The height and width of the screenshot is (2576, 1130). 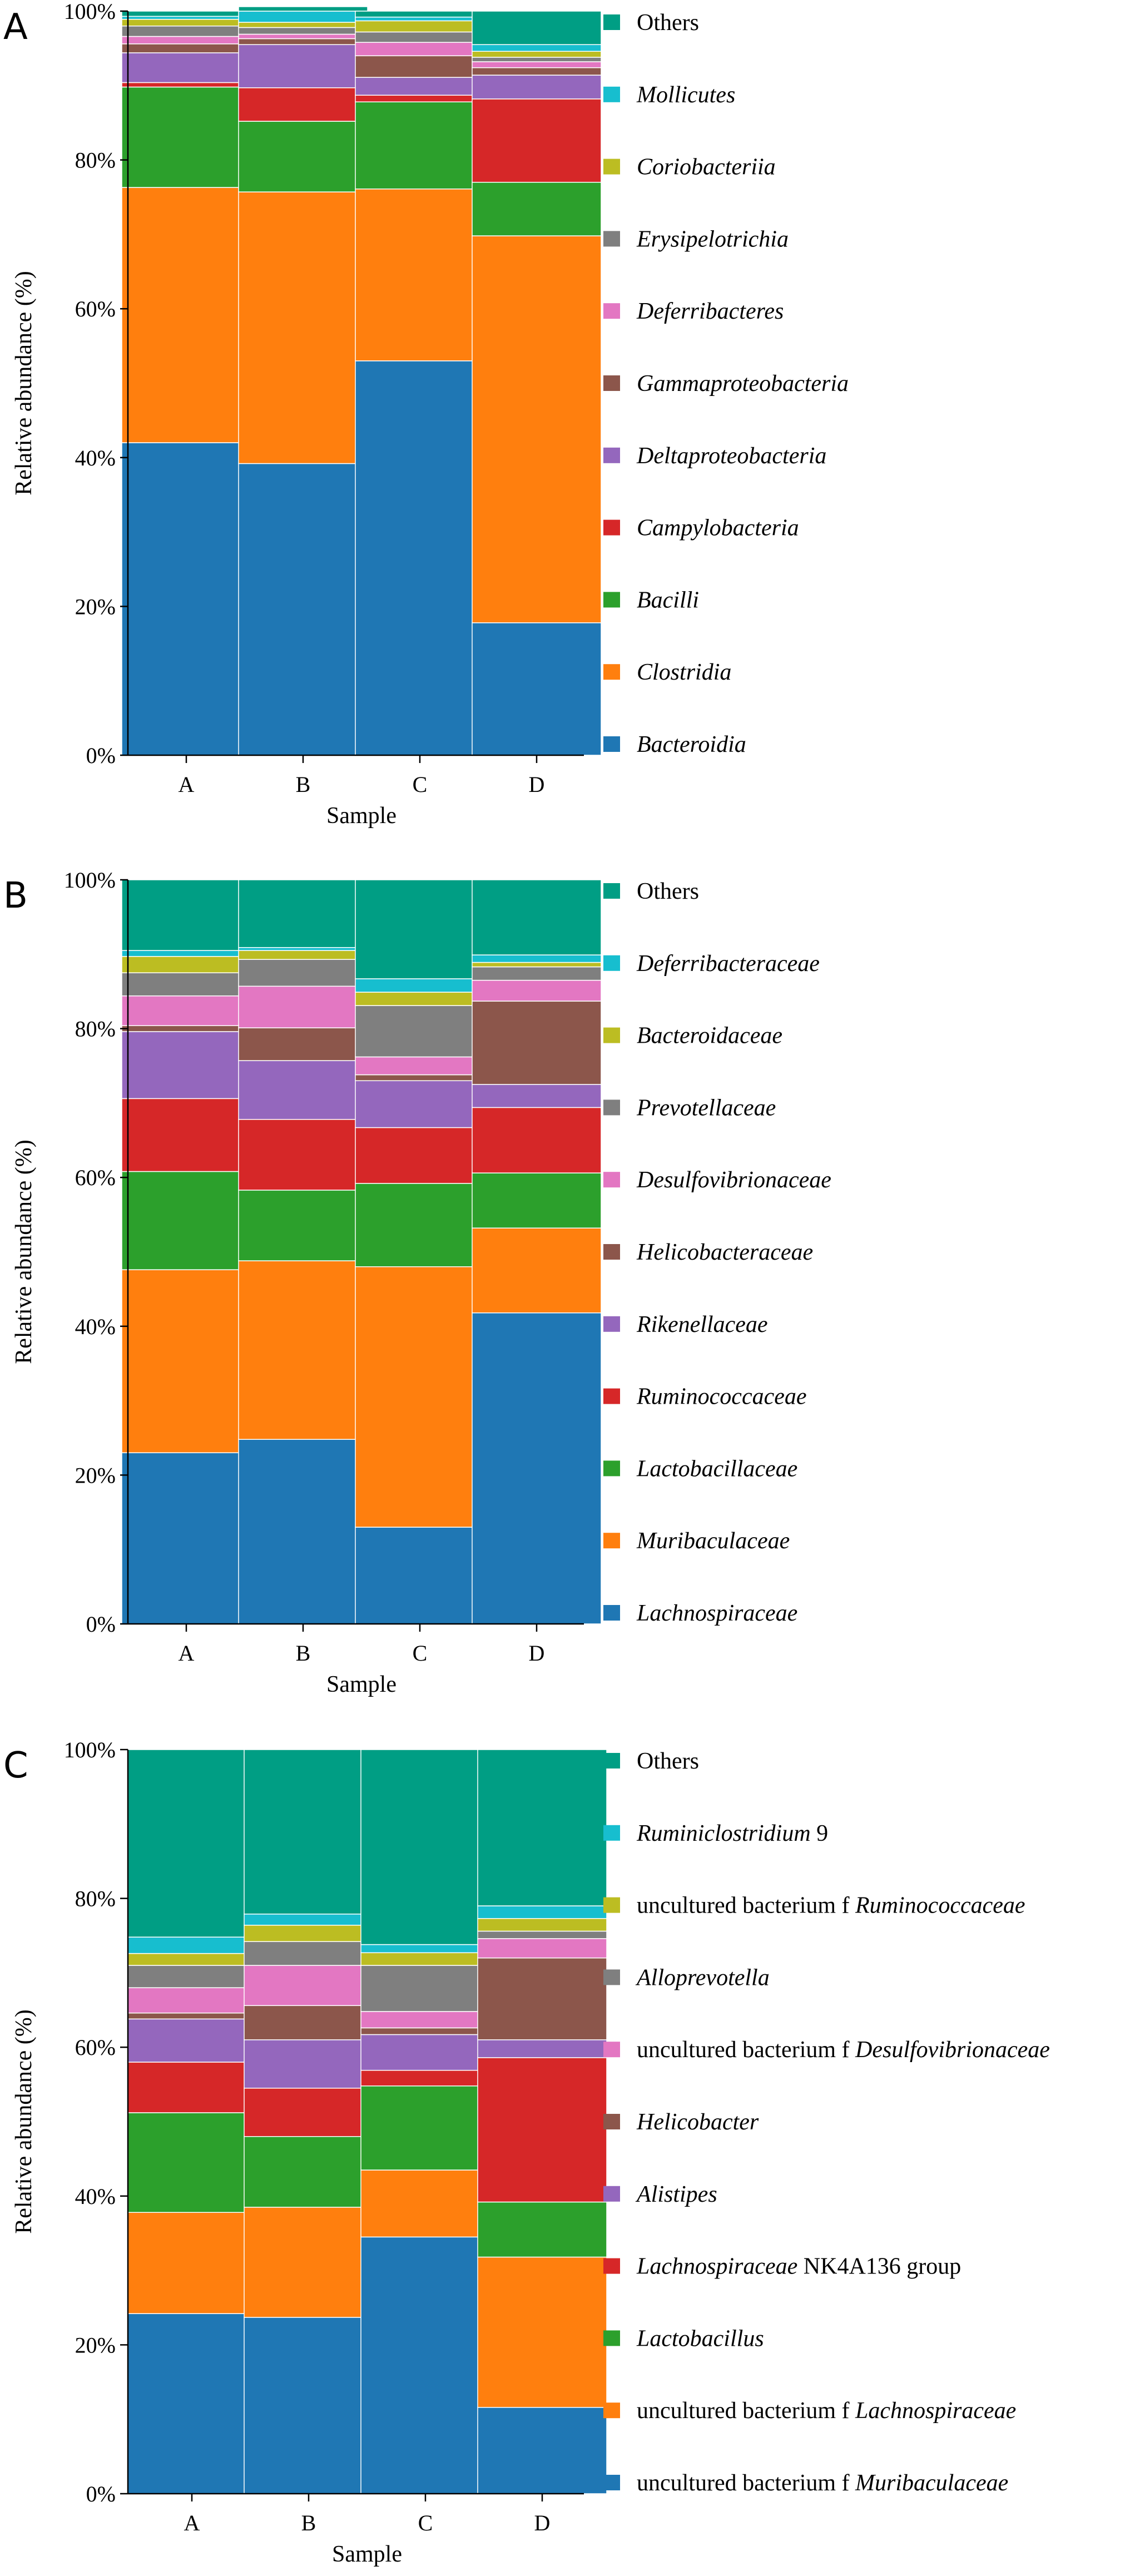 I want to click on legend-entry: Deferribacteres, so click(x=710, y=311).